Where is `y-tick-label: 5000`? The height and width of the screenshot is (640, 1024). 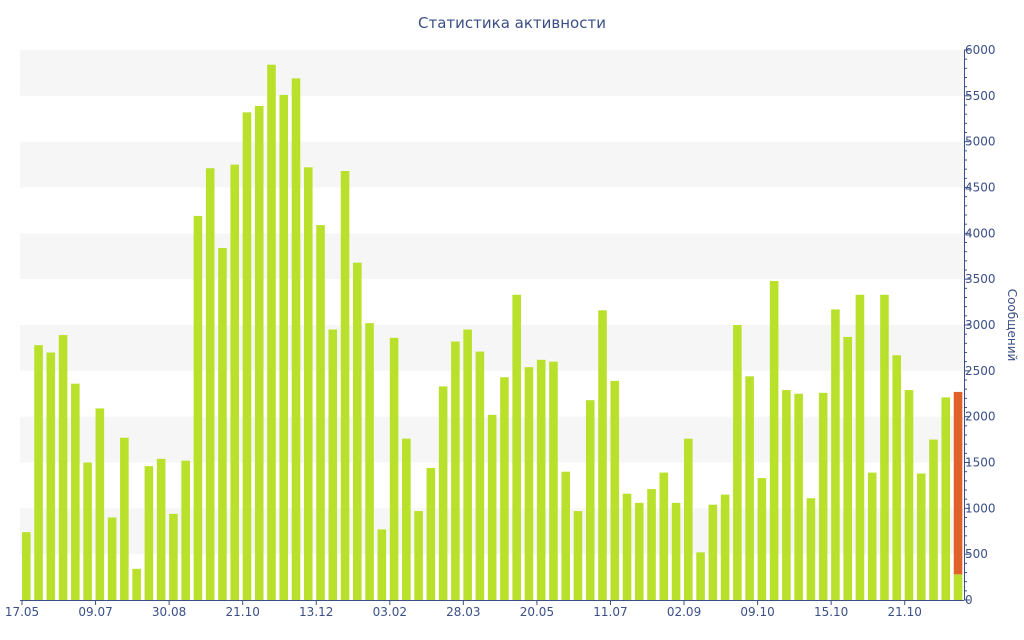 y-tick-label: 5000 is located at coordinates (980, 142).